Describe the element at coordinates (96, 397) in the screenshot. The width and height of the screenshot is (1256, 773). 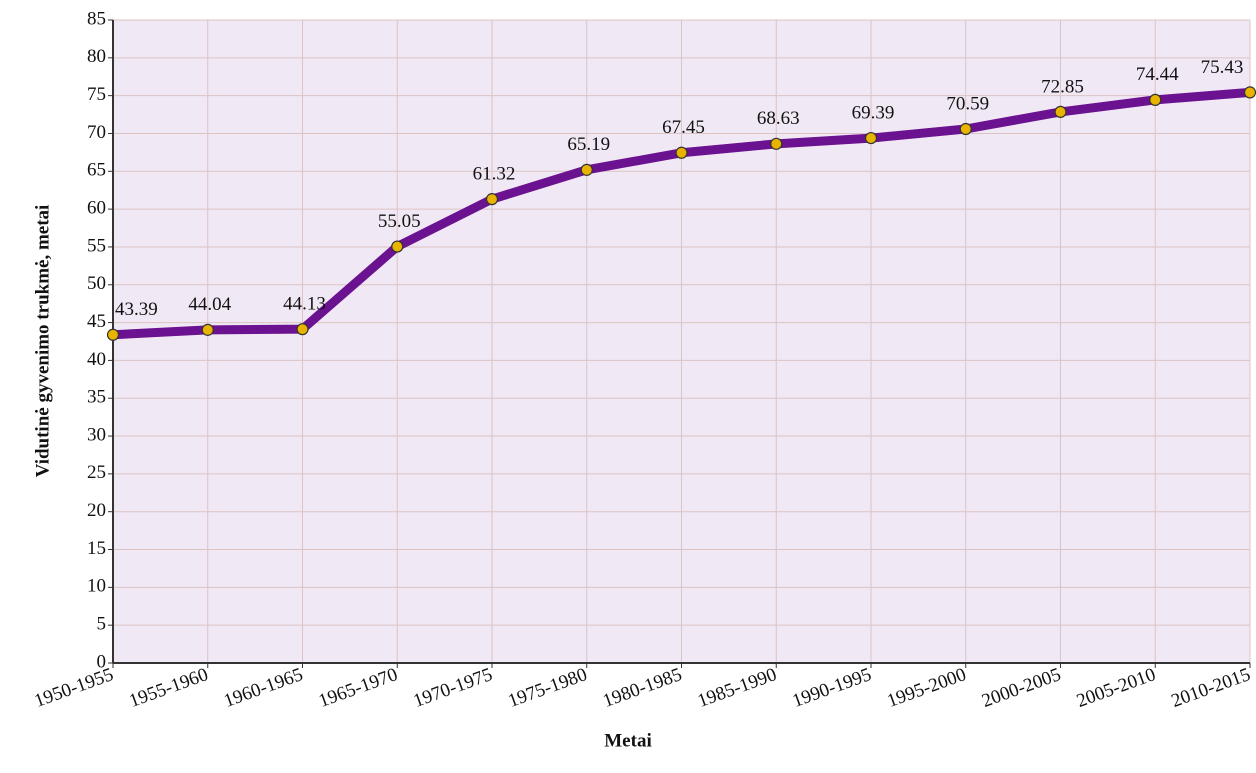
I see `y-tick-label: 35` at that location.